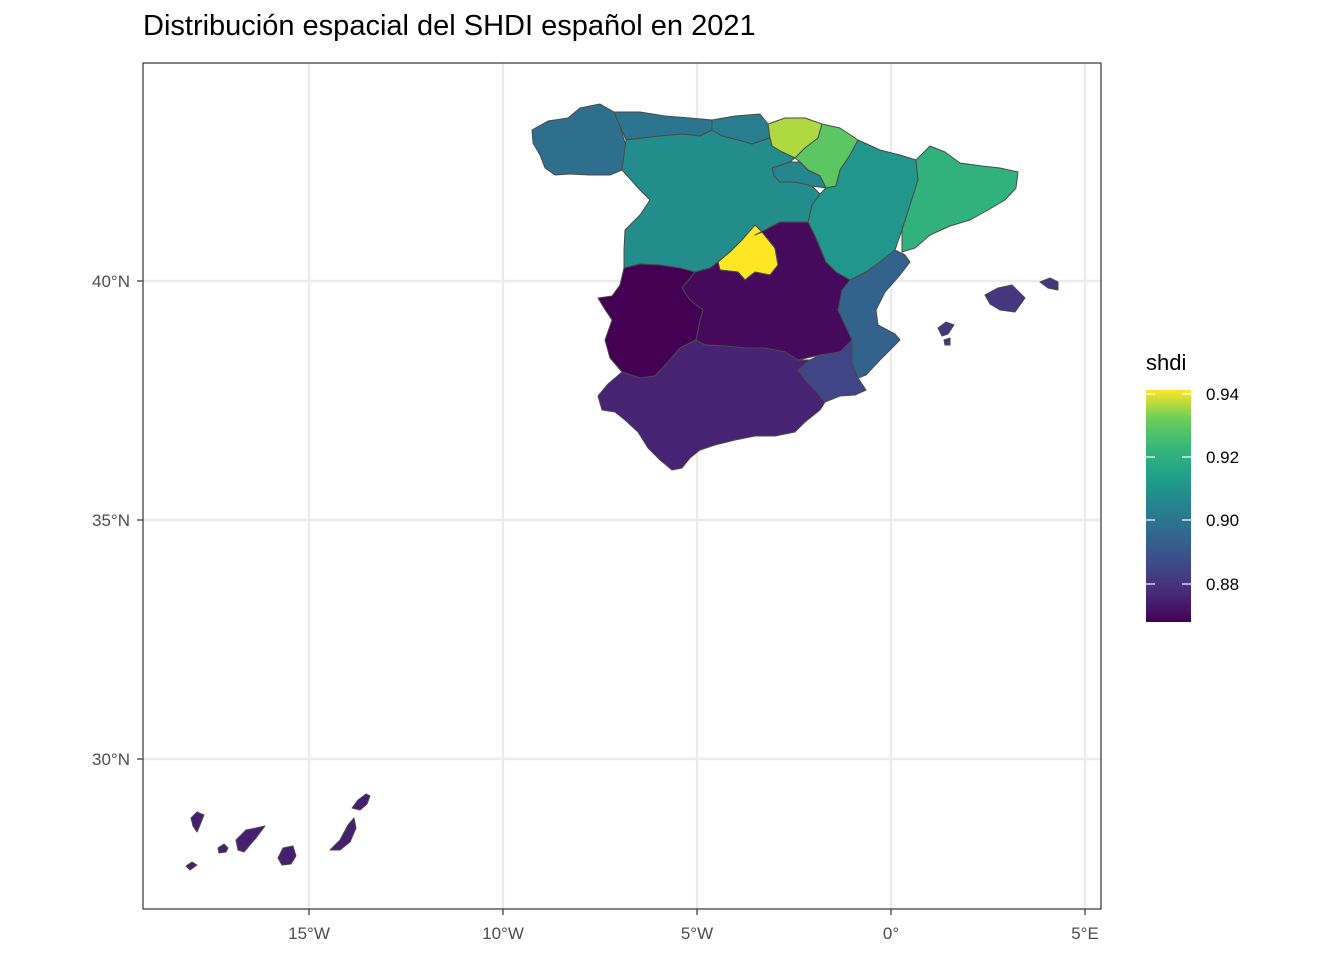 Image resolution: width=1344 pixels, height=960 pixels. What do you see at coordinates (191, 866) in the screenshot?
I see `region-el-hierro` at bounding box center [191, 866].